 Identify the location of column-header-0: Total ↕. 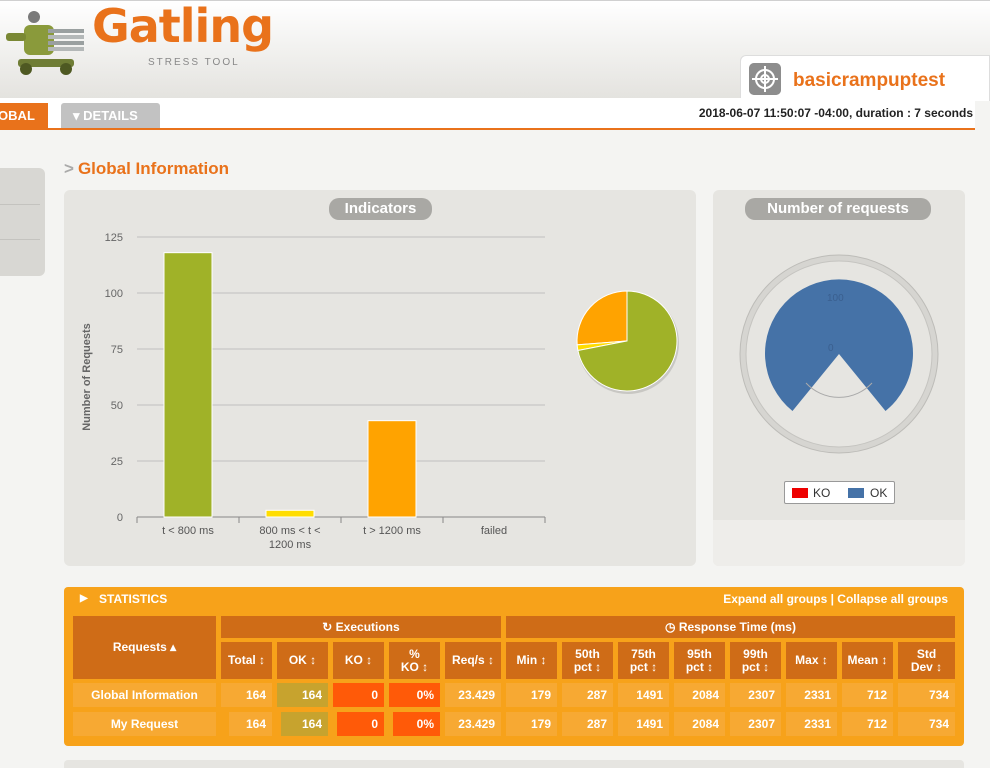
(246, 660).